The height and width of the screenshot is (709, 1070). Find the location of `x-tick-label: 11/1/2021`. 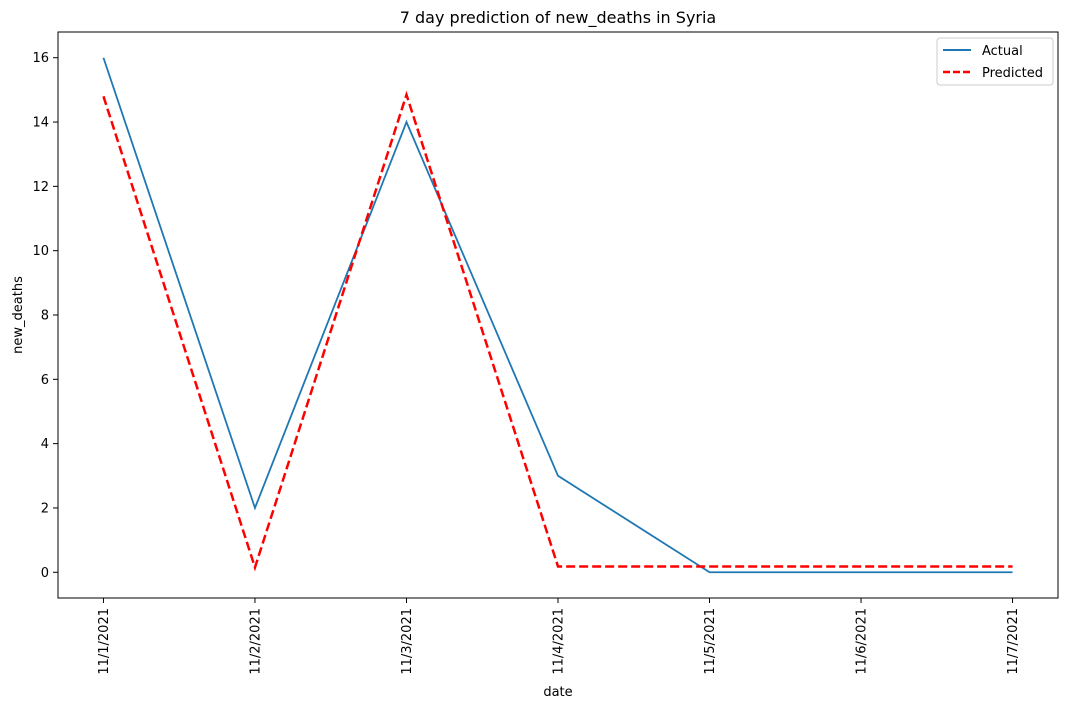

x-tick-label: 11/1/2021 is located at coordinates (104, 641).